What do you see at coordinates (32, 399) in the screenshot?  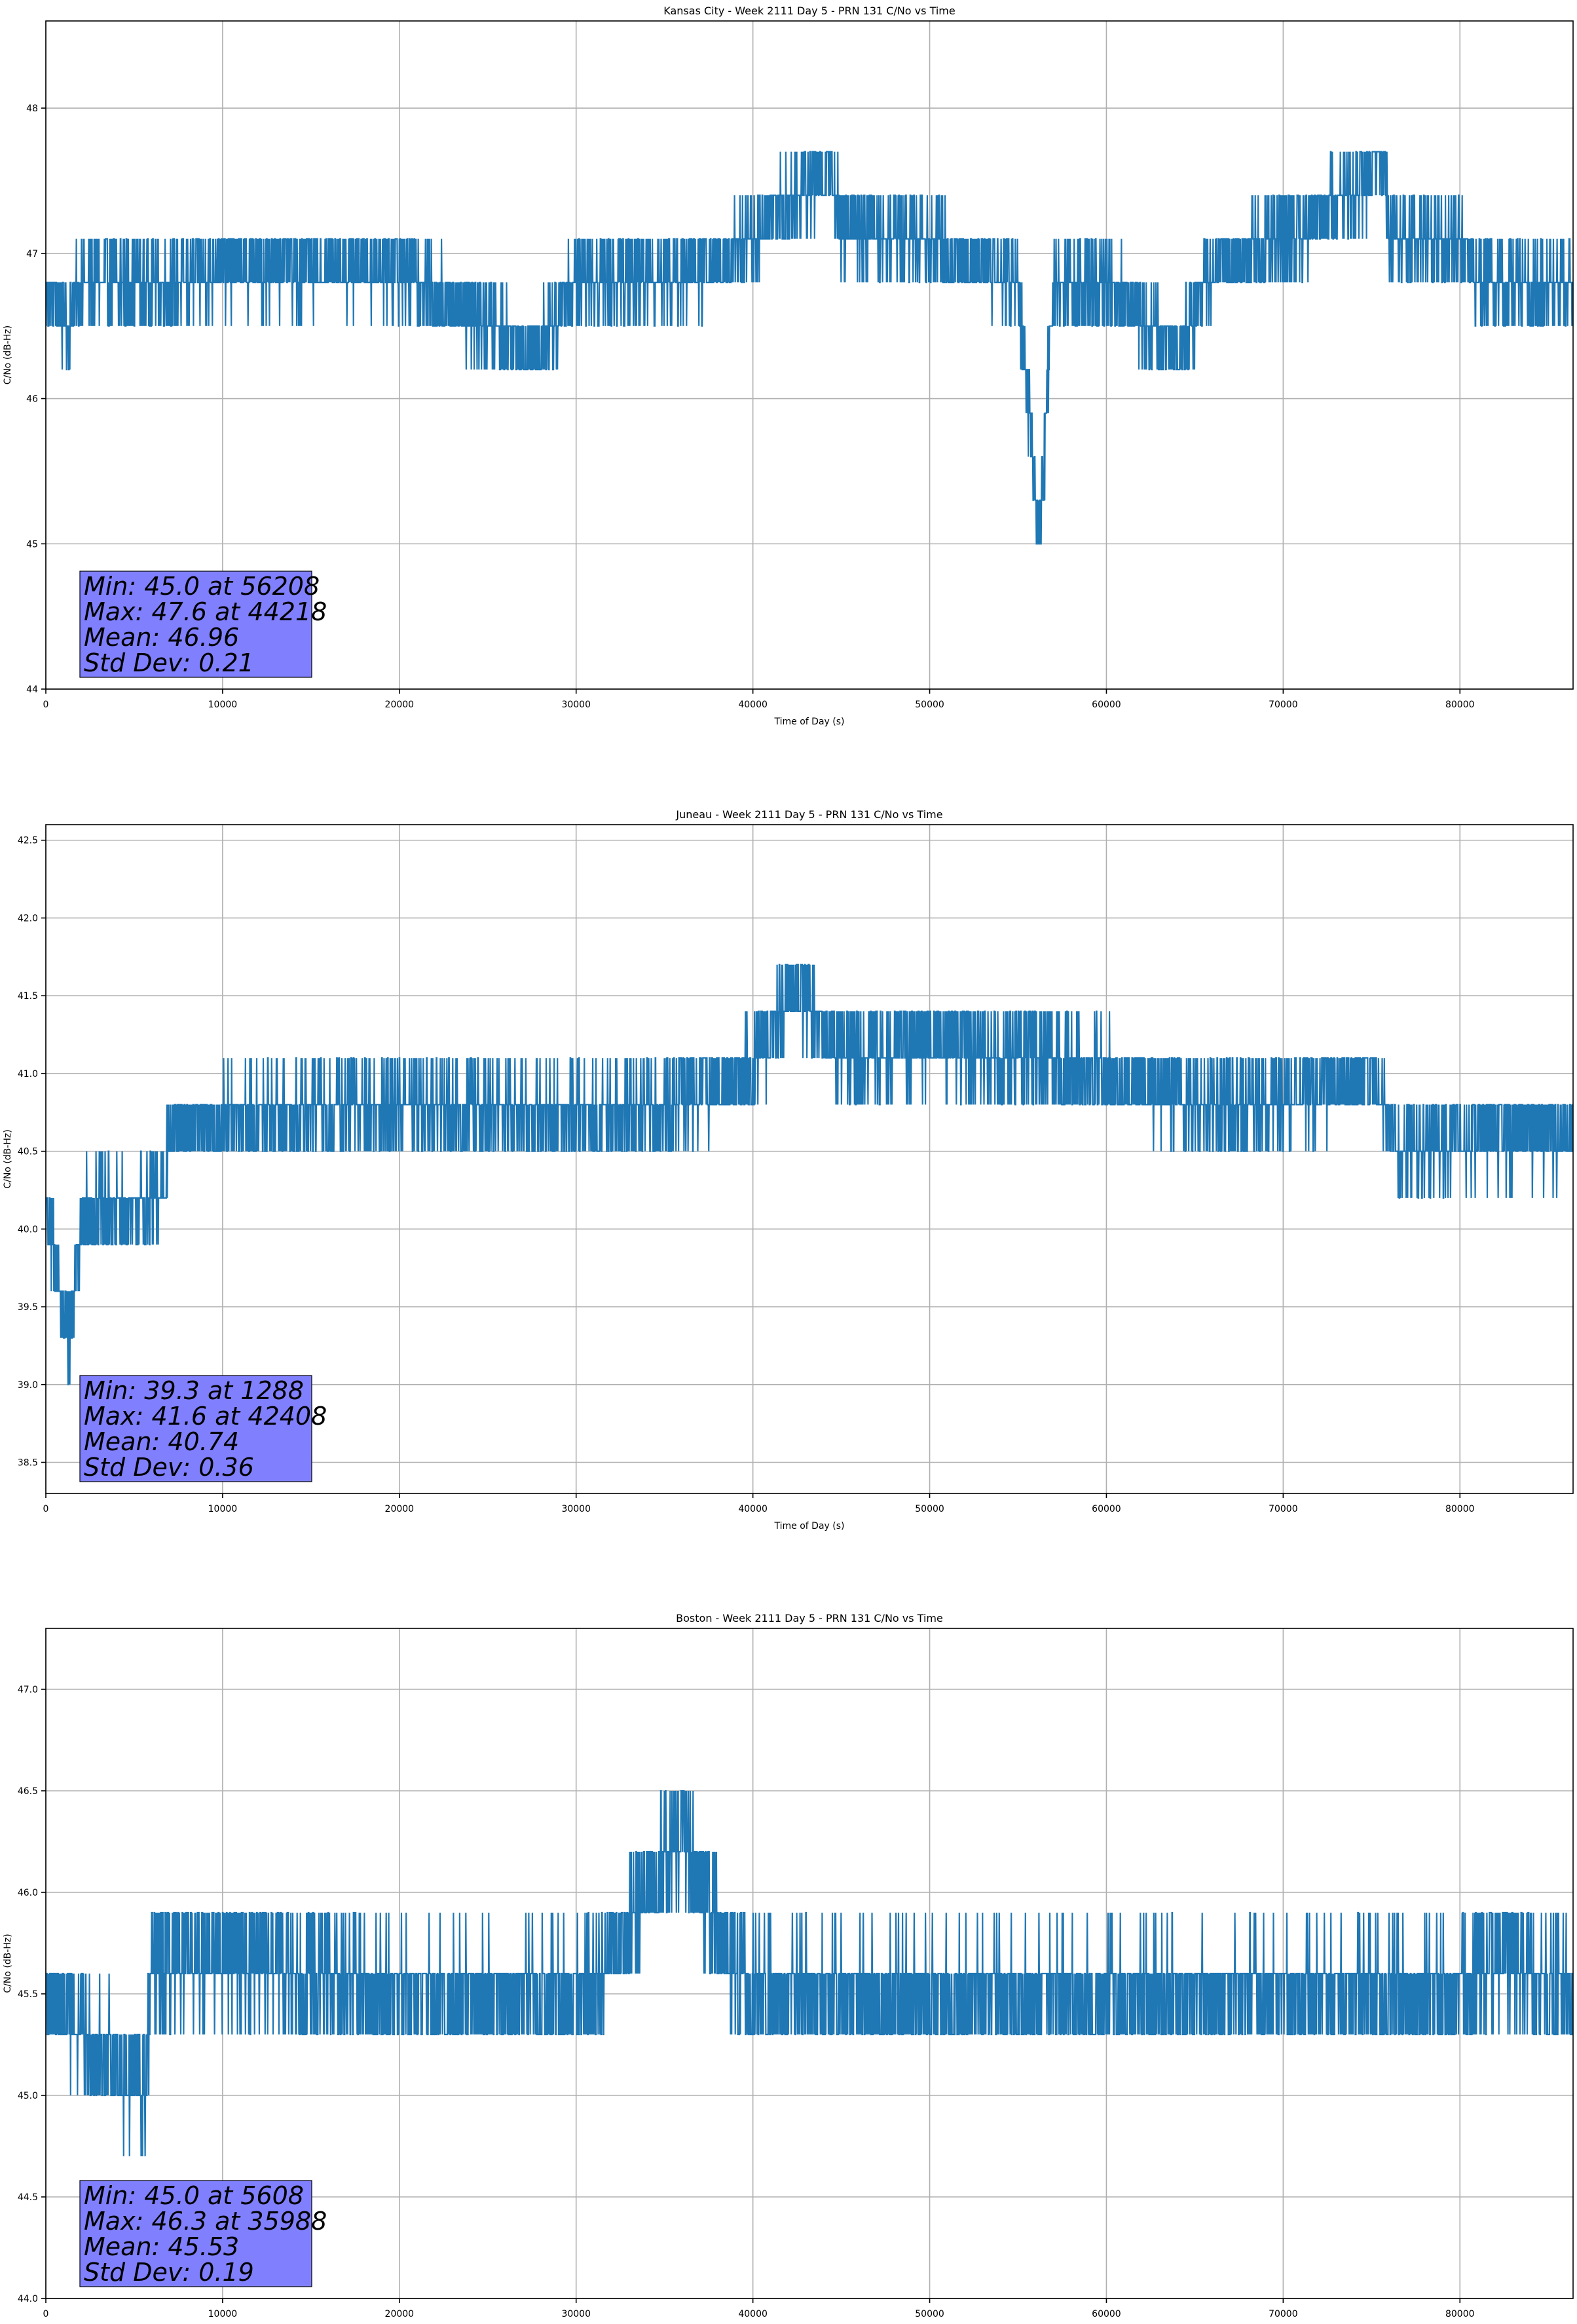 I see `y-tick-label: 46` at bounding box center [32, 399].